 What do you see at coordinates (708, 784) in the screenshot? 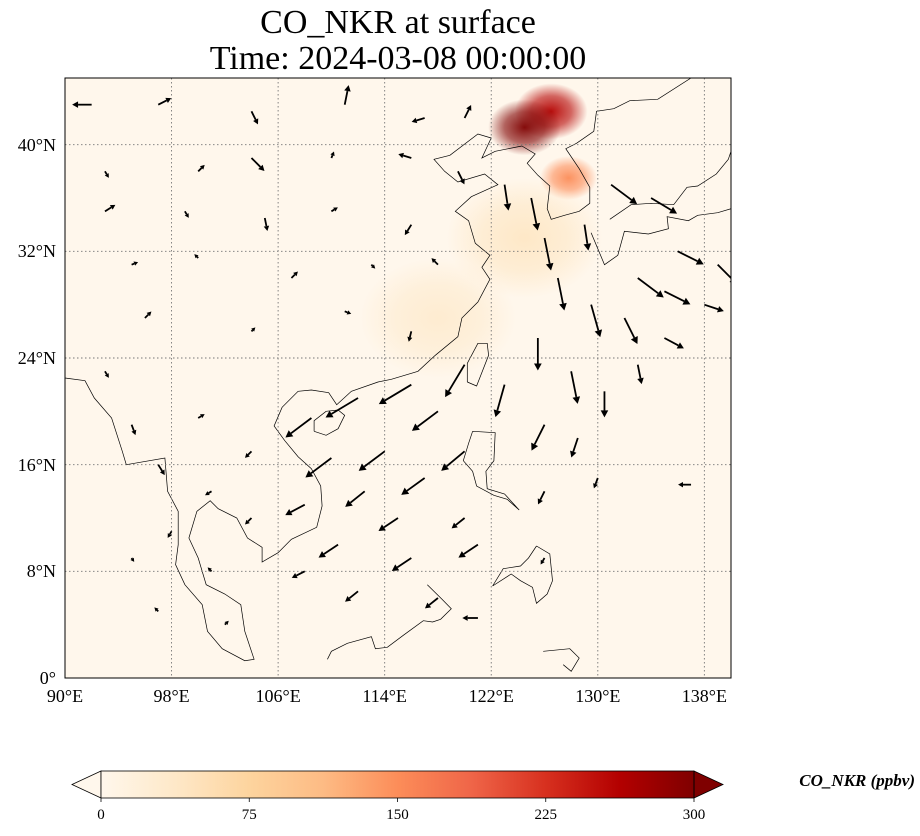
I see `colorbar-extend-max` at bounding box center [708, 784].